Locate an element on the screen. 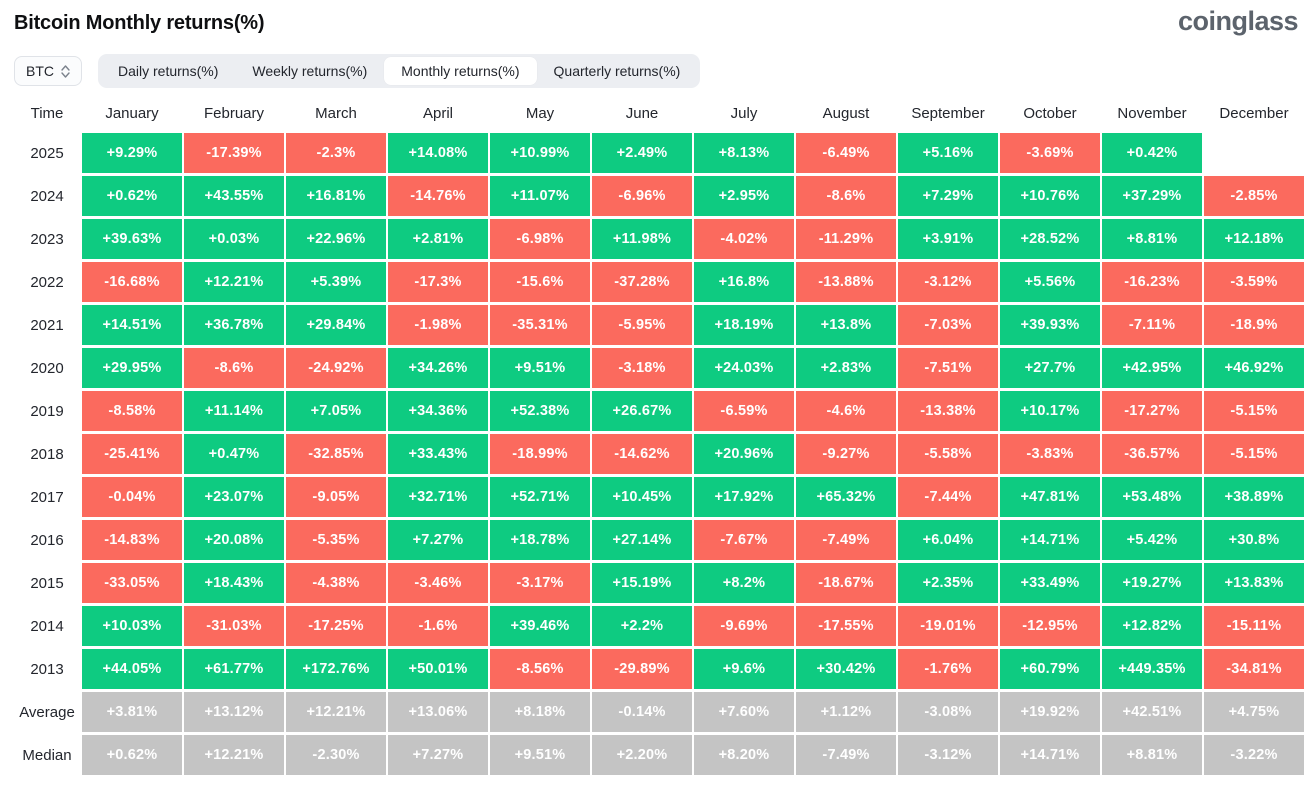  return-cell: +38.89% is located at coordinates (1254, 497).